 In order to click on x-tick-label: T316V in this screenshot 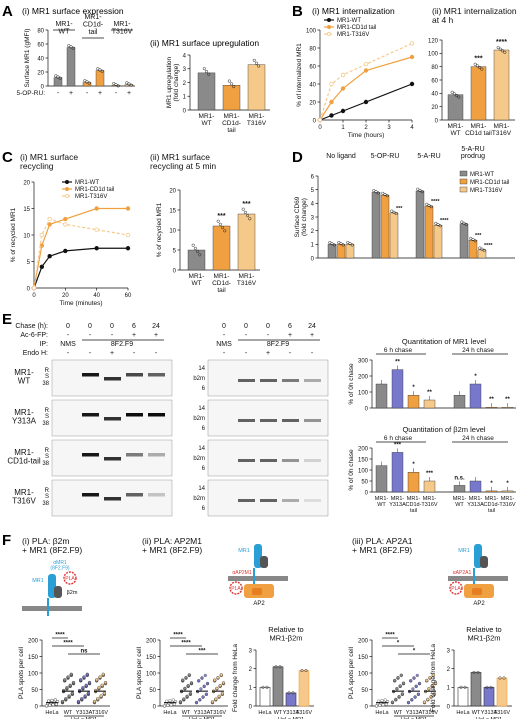, I will do `click(304, 713)`.